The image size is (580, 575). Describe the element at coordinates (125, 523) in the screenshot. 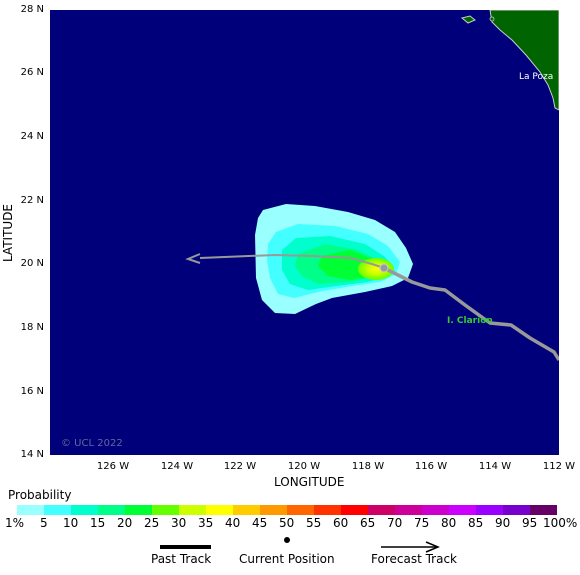

I see `scale-label: 20` at that location.